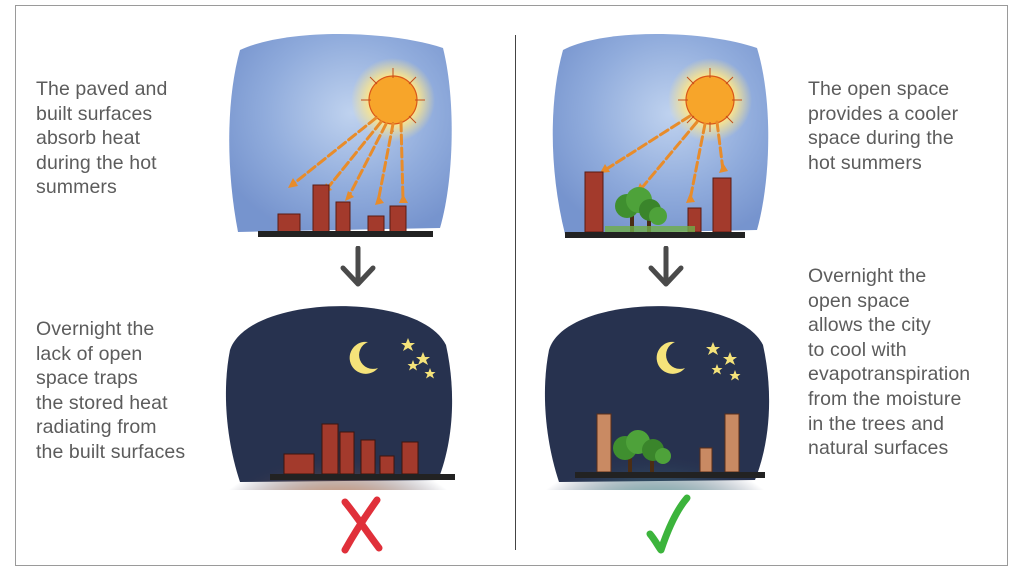 The image size is (1024, 571). I want to click on illustration-night-open, so click(655, 390).